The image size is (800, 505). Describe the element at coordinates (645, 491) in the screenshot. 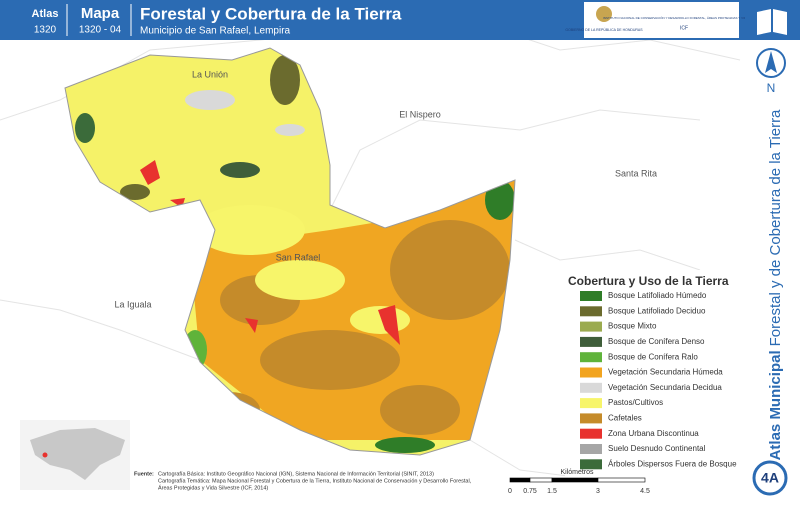

I see `scale-tick-label: 4.5` at that location.